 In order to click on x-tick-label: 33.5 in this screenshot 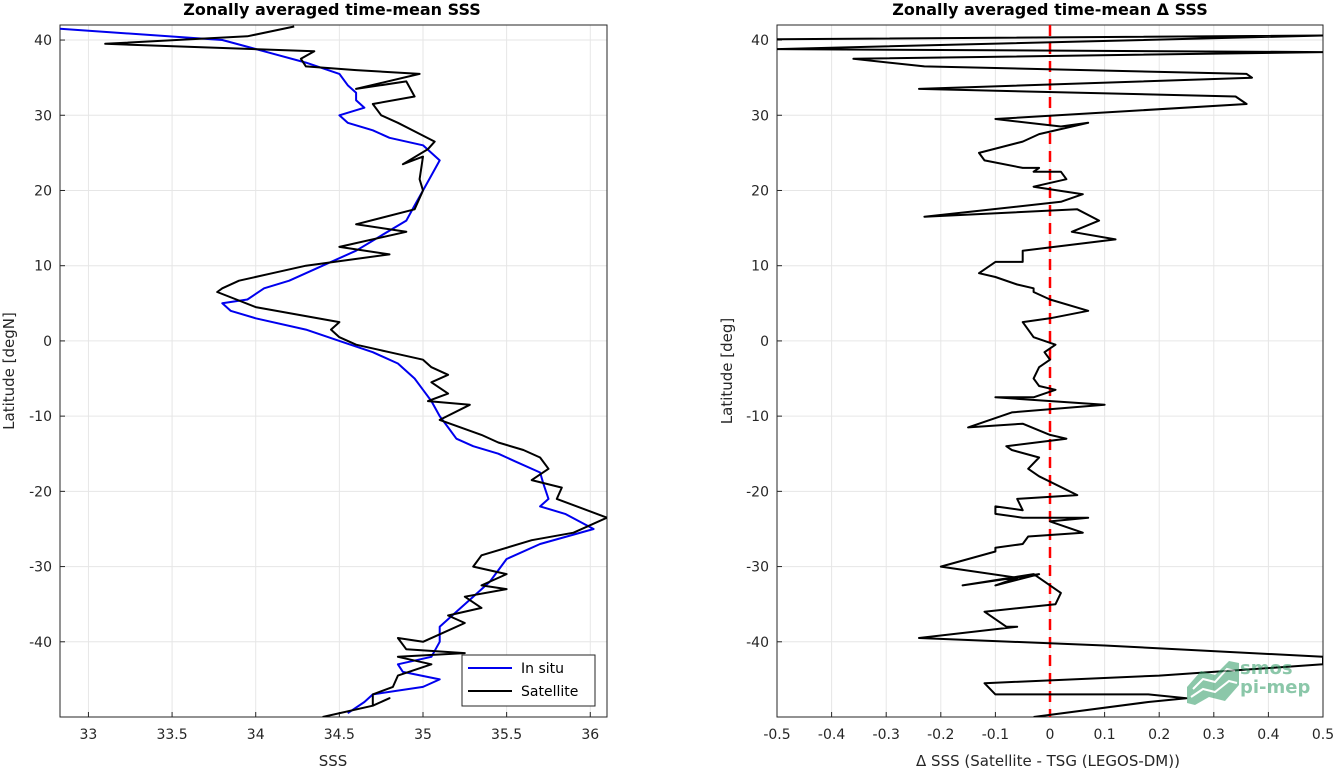, I will do `click(171, 735)`.